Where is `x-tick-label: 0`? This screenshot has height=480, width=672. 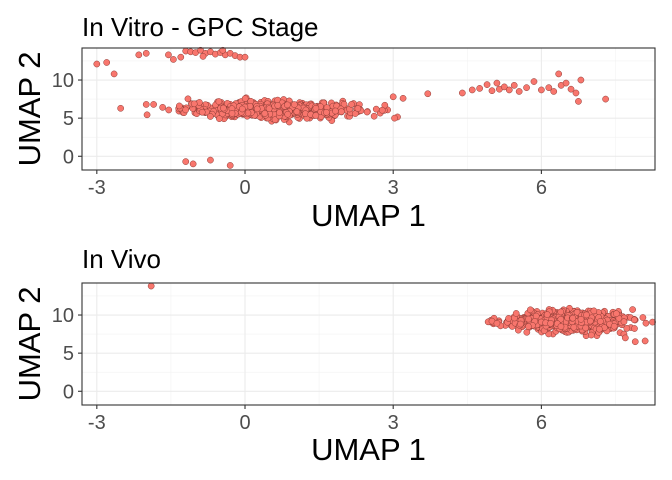
x-tick-label: 0 is located at coordinates (244, 423).